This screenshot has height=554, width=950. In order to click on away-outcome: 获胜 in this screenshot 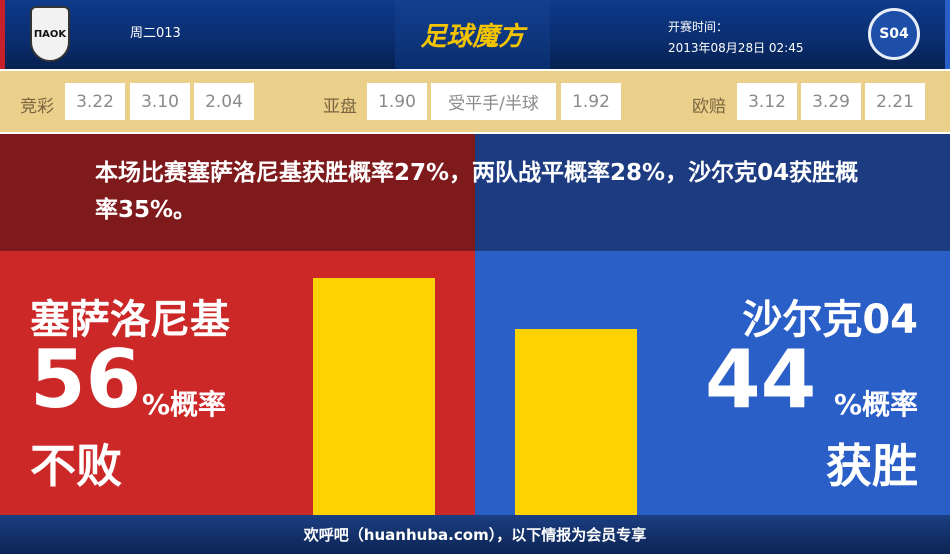, I will do `click(872, 466)`.